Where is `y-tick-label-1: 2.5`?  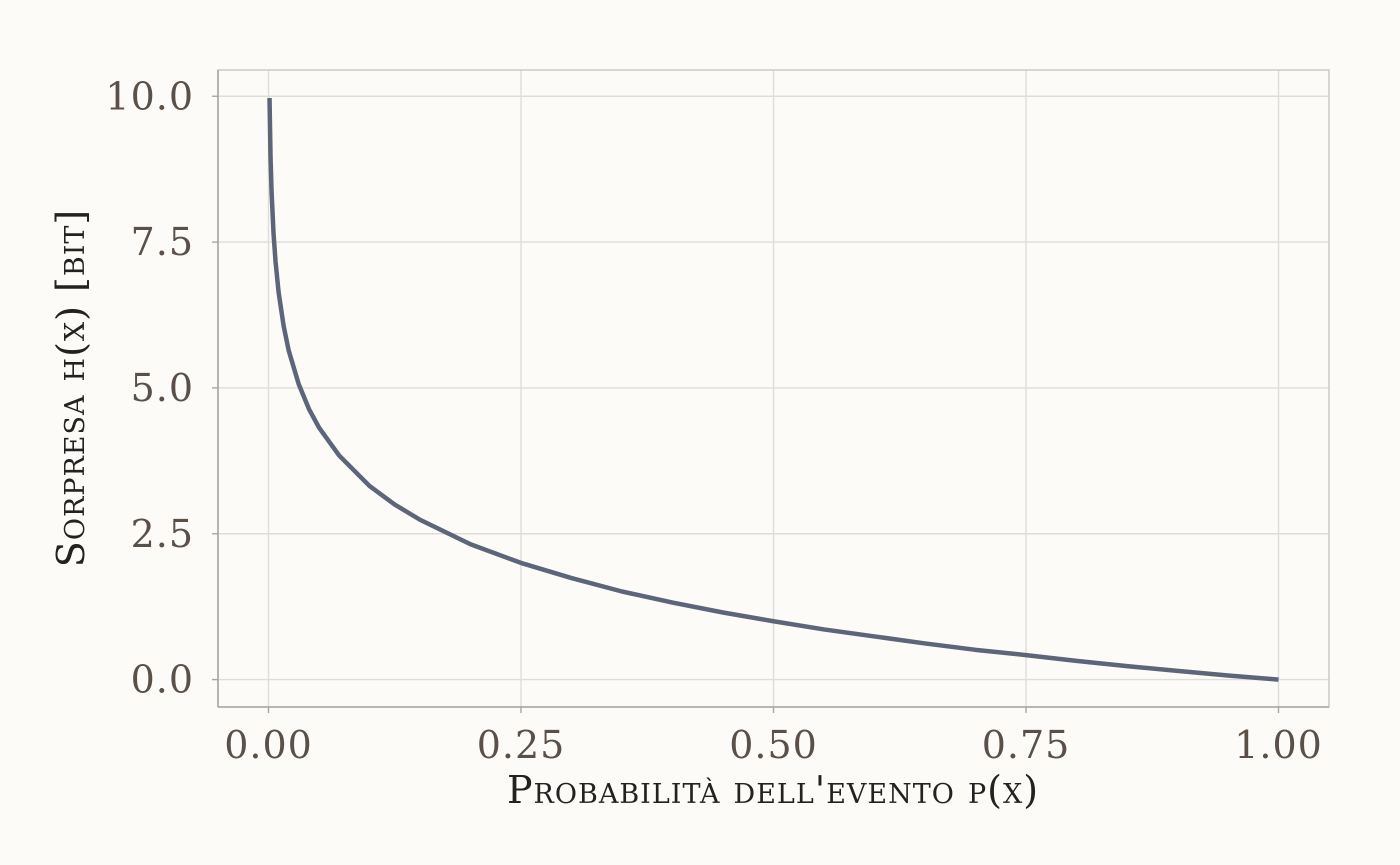 y-tick-label-1: 2.5 is located at coordinates (162, 534).